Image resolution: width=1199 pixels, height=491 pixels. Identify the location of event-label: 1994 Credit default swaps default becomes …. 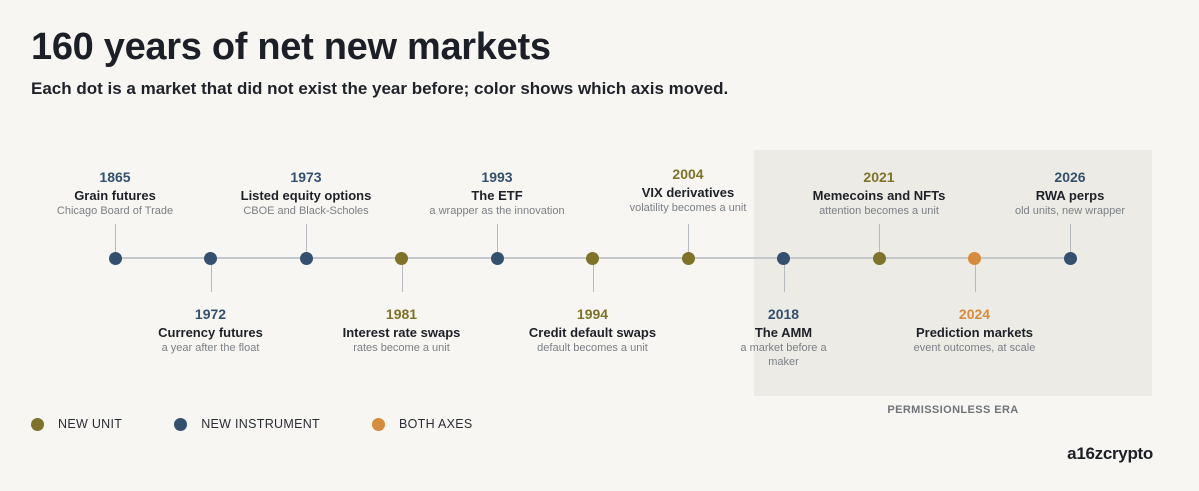
(593, 331).